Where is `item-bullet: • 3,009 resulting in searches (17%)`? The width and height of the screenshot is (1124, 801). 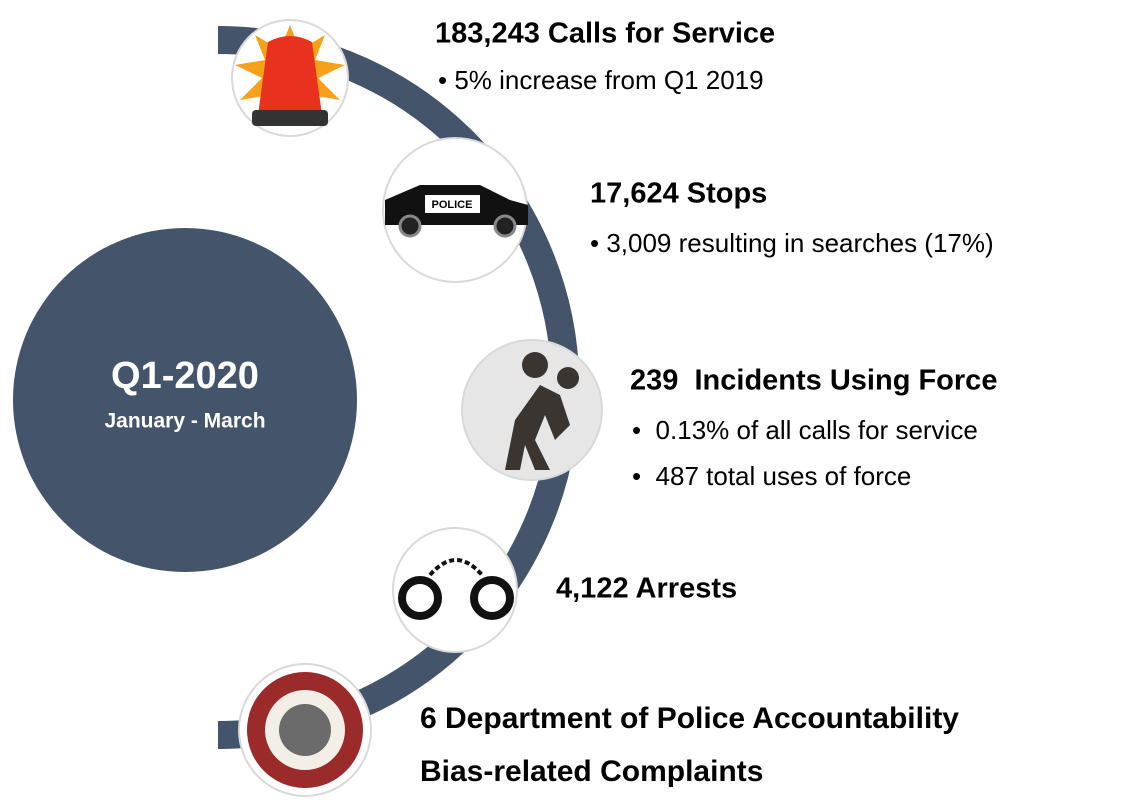
item-bullet: • 3,009 resulting in searches (17%) is located at coordinates (792, 243).